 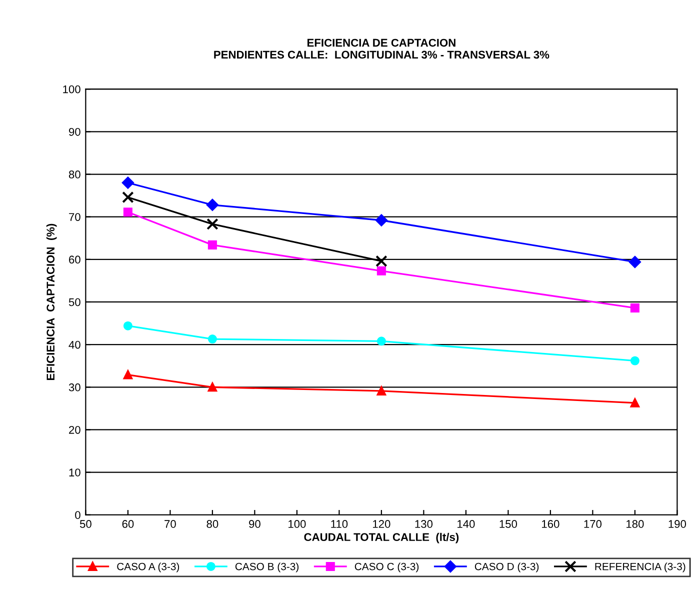 I want to click on legend-label: REFERENCIA (3-3), so click(x=640, y=567).